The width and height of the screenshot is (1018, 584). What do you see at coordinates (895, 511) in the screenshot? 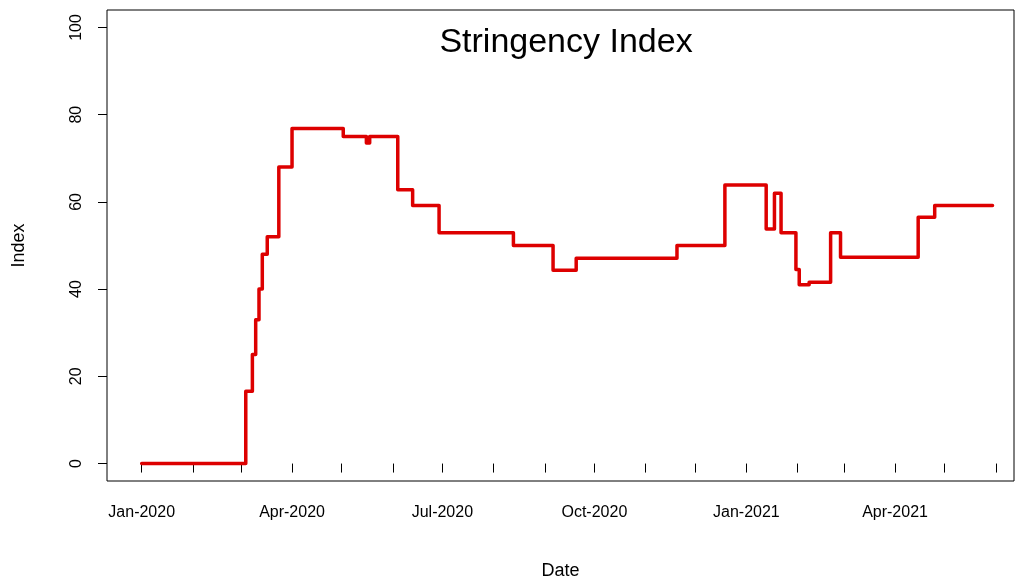
I see `x-tick-label: Apr-2021` at bounding box center [895, 511].